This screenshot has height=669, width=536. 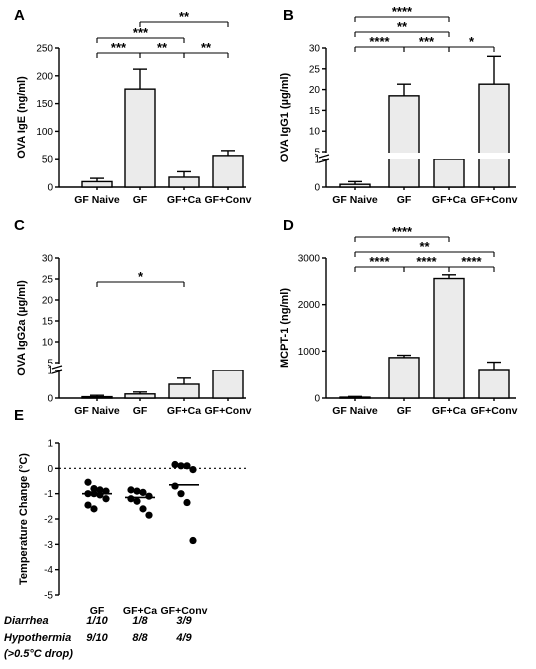 What do you see at coordinates (97, 611) in the screenshot?
I see `x-tick-label-e: GF` at bounding box center [97, 611].